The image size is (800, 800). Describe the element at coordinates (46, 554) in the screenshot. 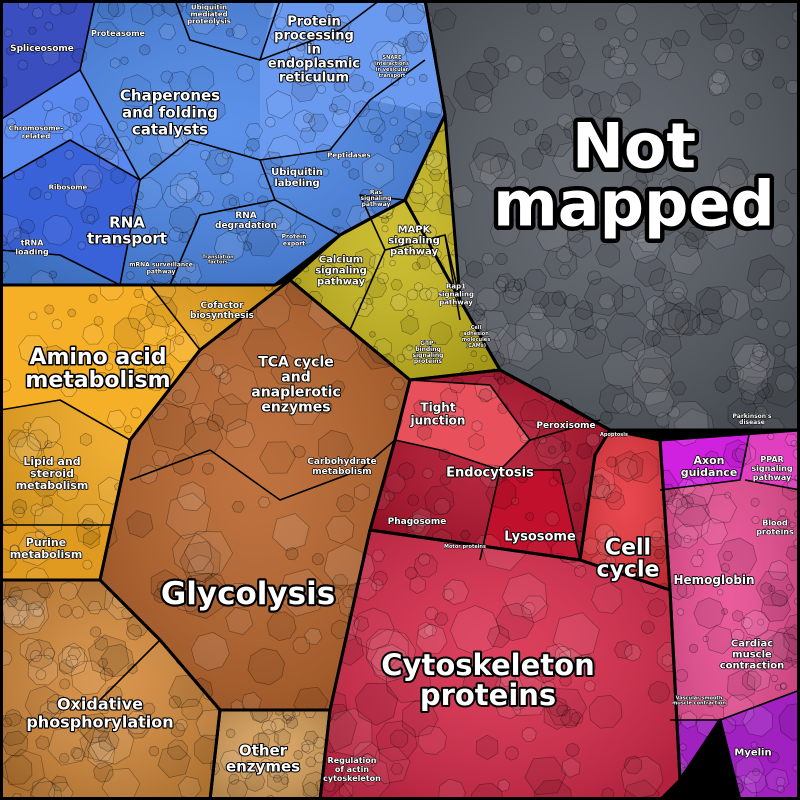

I see `label-line: metabolism` at that location.